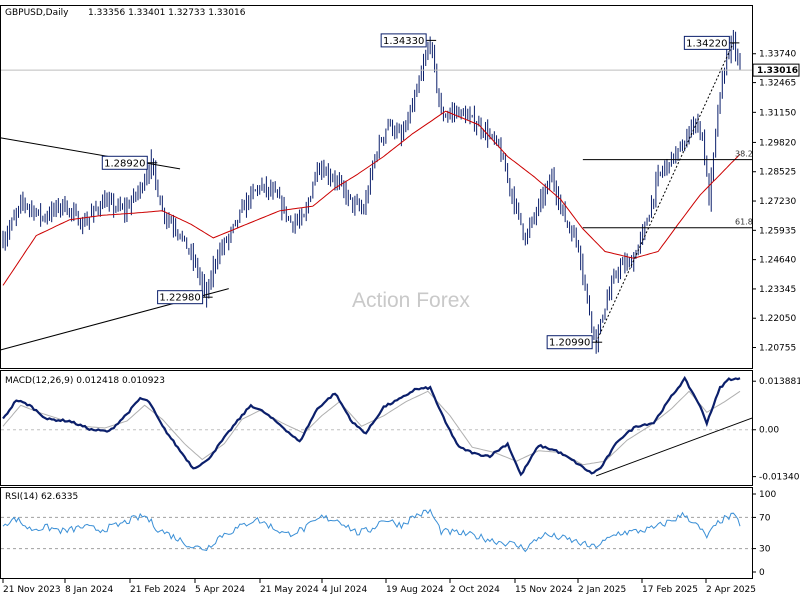  I want to click on price-tick-label: 1.27230, so click(777, 202).